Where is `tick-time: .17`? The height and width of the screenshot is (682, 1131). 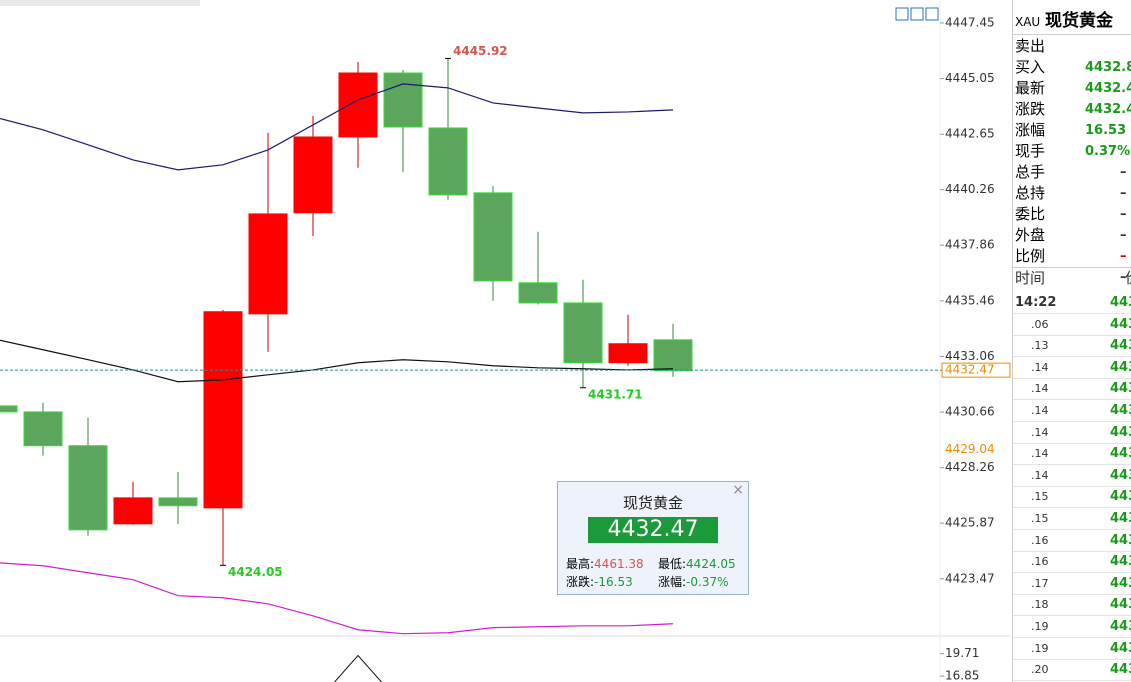
tick-time: .17 is located at coordinates (1040, 583).